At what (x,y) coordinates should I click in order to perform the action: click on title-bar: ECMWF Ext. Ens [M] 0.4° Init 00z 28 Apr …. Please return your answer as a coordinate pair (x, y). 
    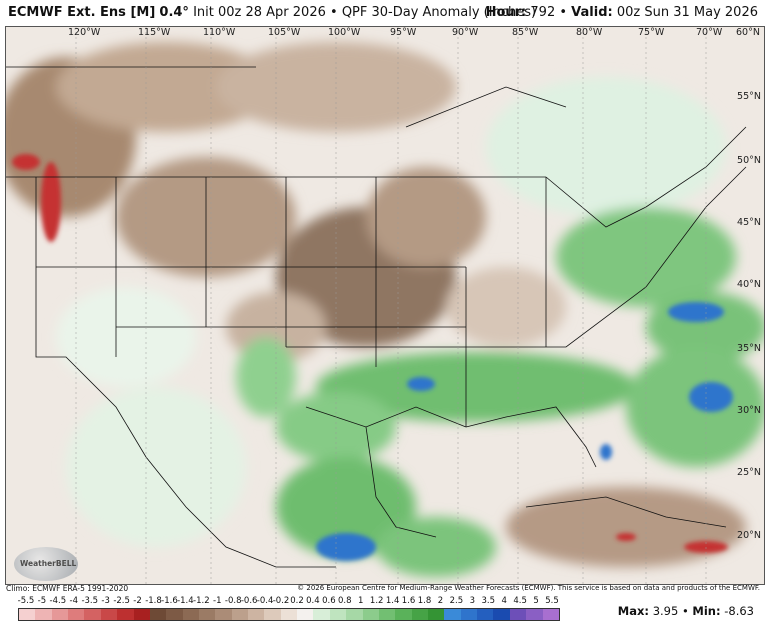
    Looking at the image, I should click on (384, 13).